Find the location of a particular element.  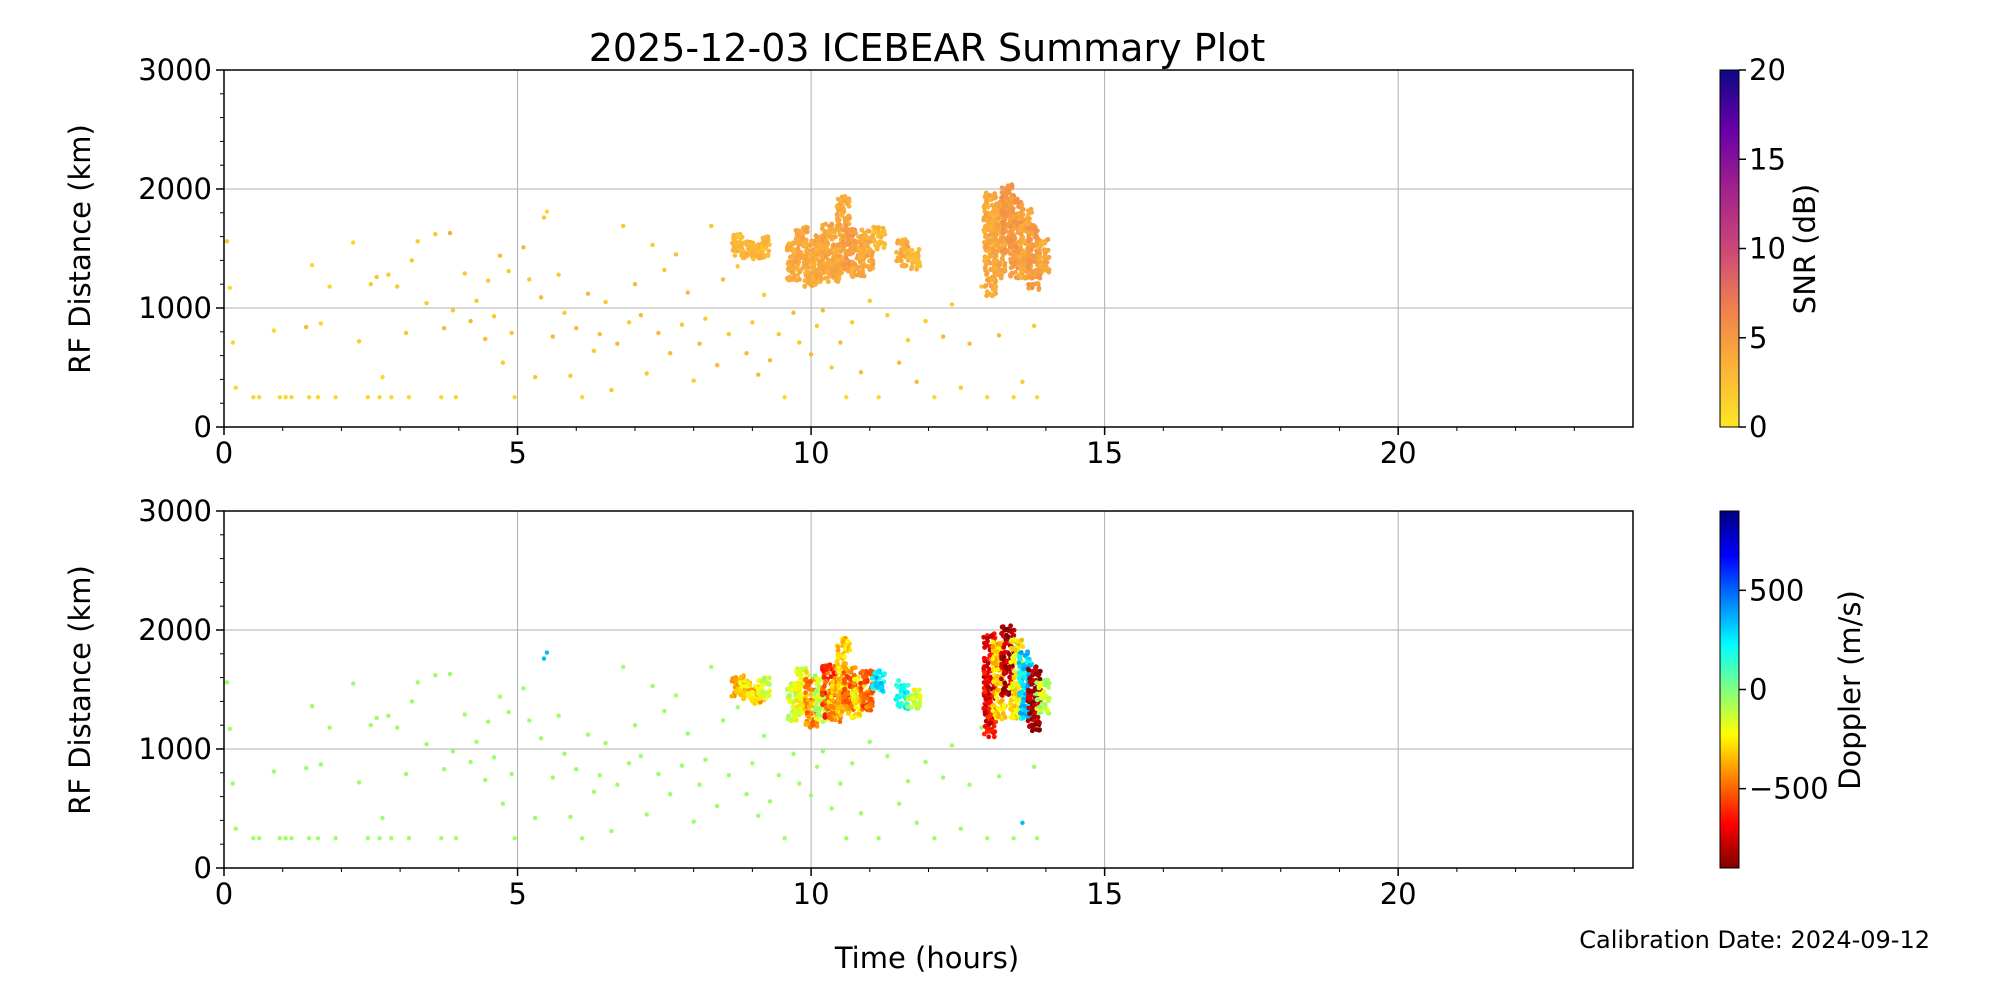

snr-xtick-label: 10 is located at coordinates (811, 453).